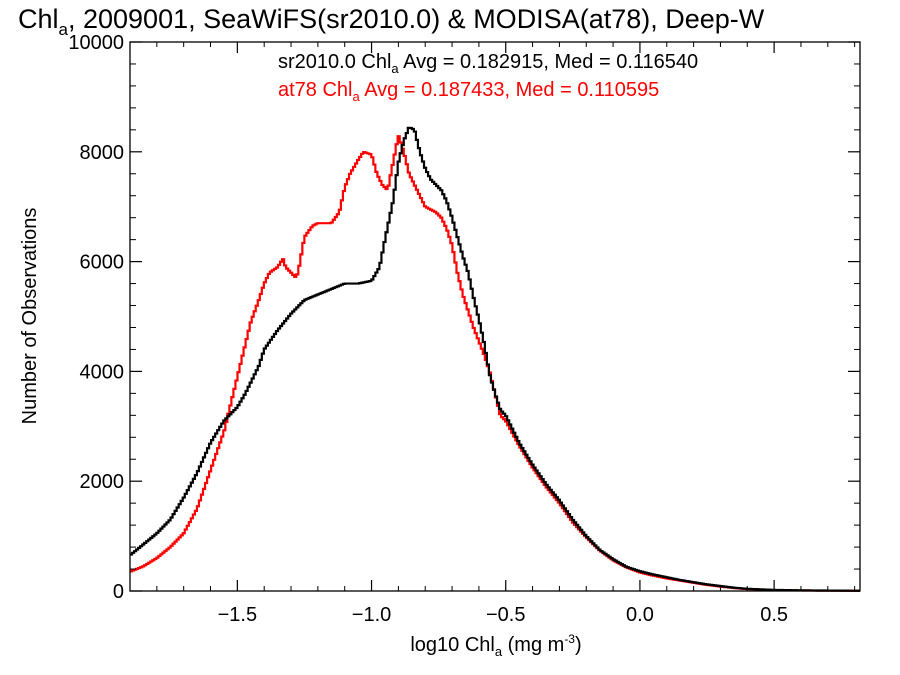 The width and height of the screenshot is (900, 675). Describe the element at coordinates (505, 615) in the screenshot. I see `x-tick-label: −0.5` at that location.